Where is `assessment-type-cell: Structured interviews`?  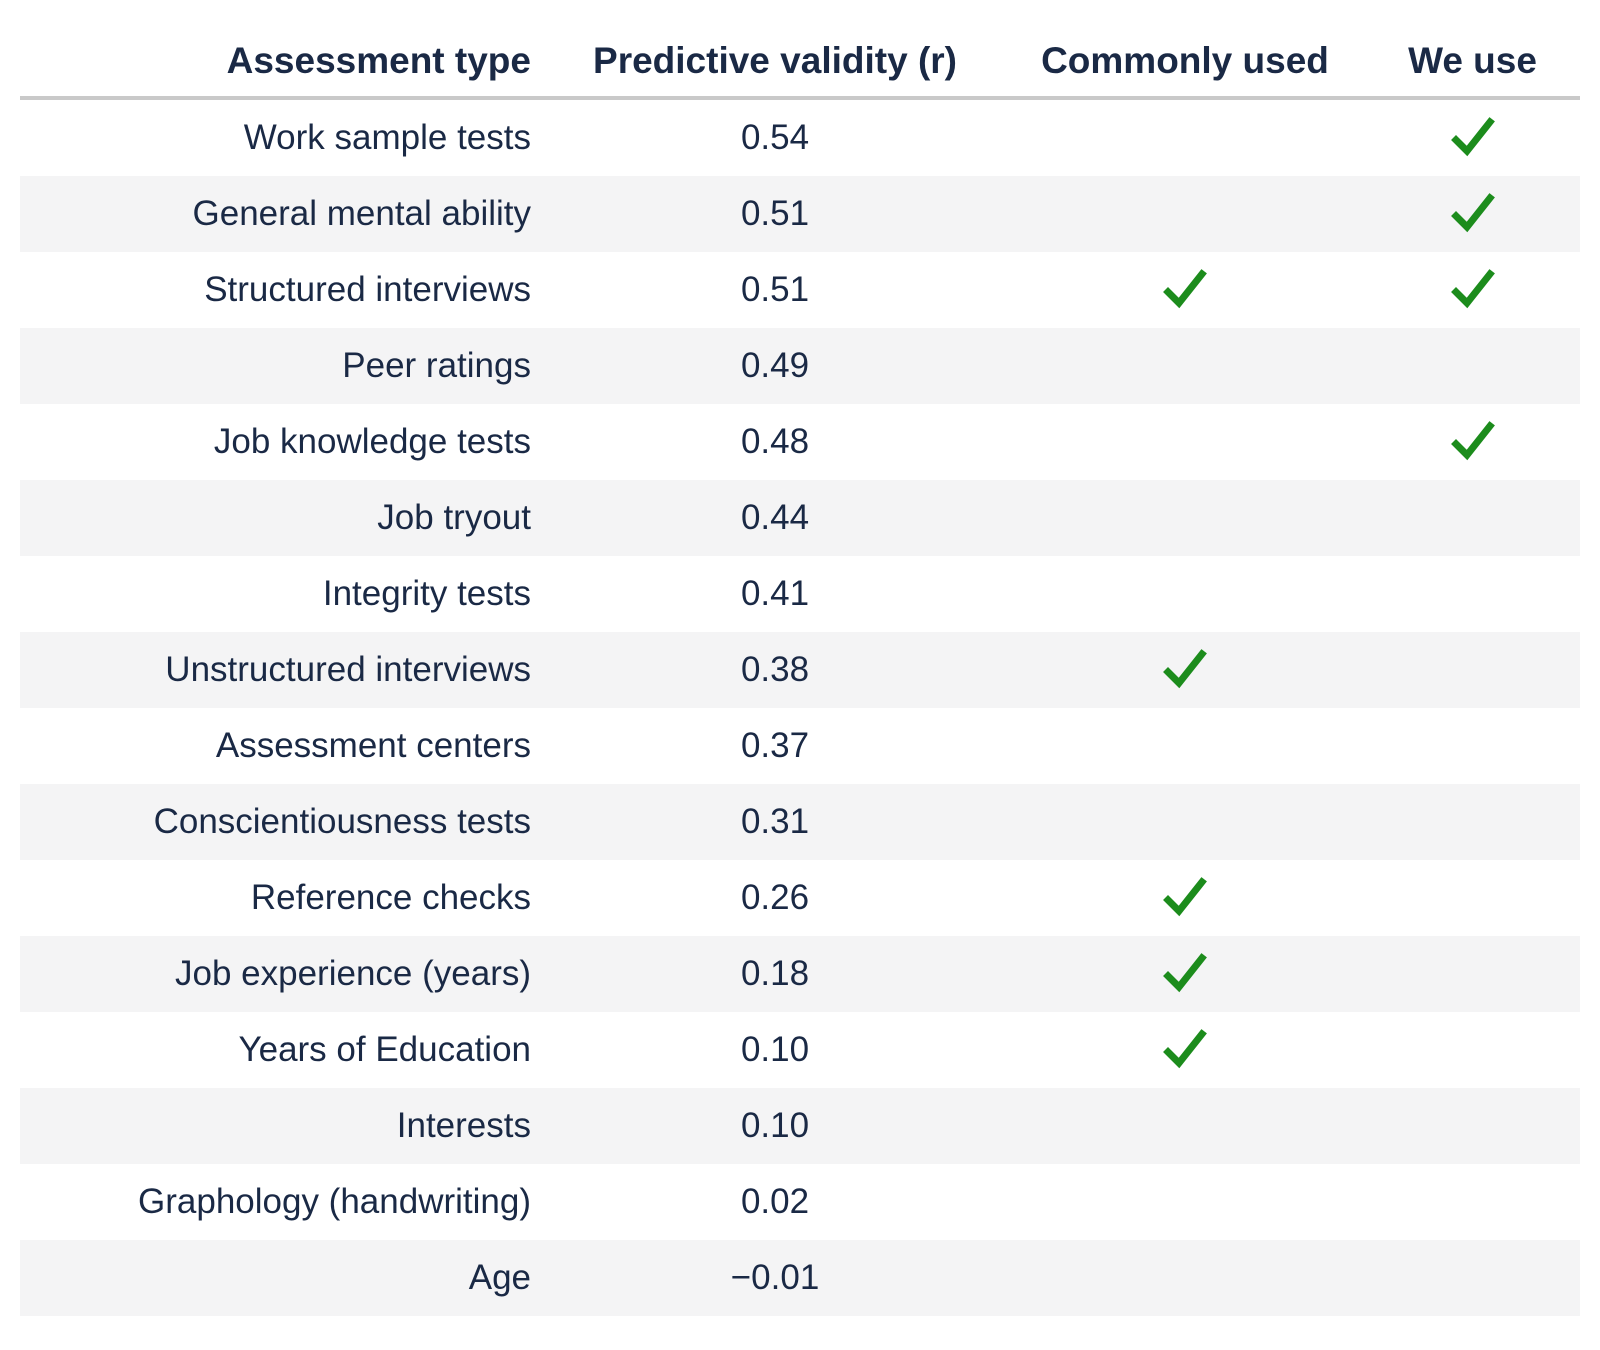
assessment-type-cell: Structured interviews is located at coordinates (367, 289).